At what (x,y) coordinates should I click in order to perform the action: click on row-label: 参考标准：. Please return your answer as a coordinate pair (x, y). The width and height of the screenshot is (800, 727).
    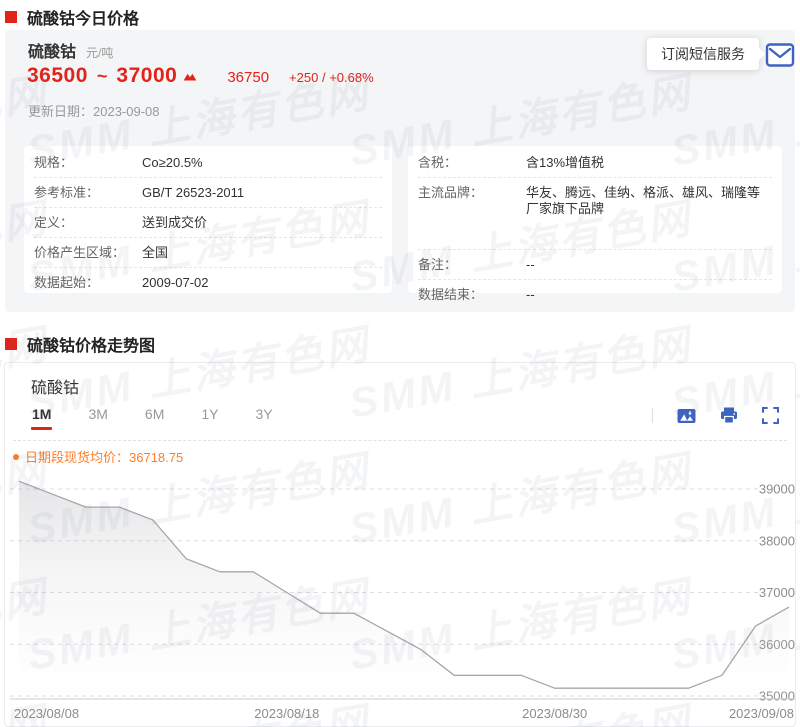
    Looking at the image, I should click on (67, 192).